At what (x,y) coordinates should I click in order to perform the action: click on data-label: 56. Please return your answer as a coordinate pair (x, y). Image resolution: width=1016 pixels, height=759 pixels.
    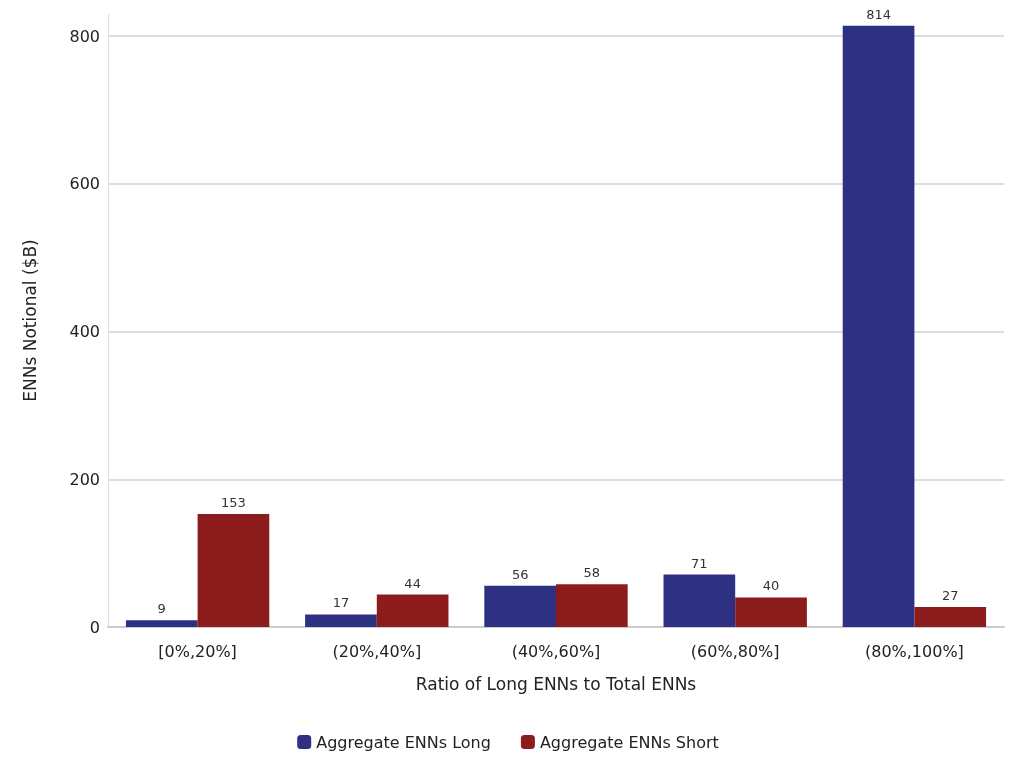
    Looking at the image, I should click on (520, 574).